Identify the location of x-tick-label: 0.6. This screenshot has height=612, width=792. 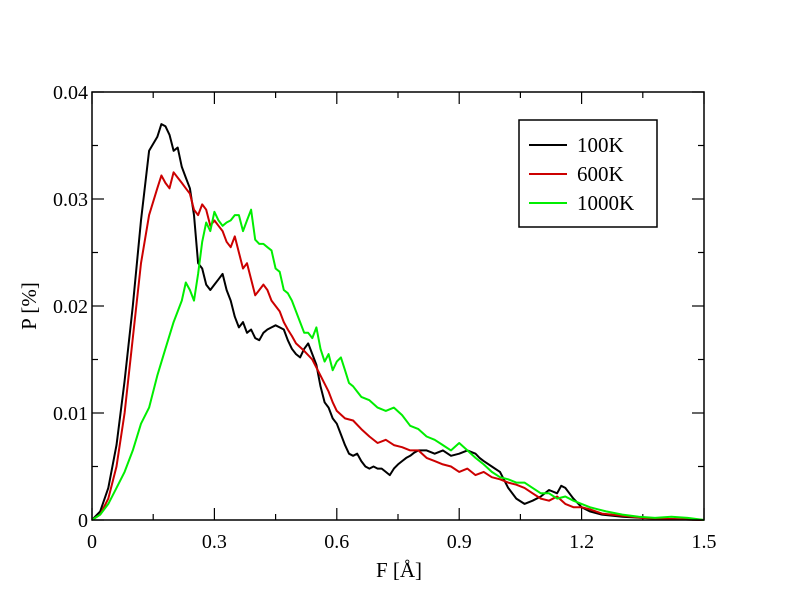
(336, 542).